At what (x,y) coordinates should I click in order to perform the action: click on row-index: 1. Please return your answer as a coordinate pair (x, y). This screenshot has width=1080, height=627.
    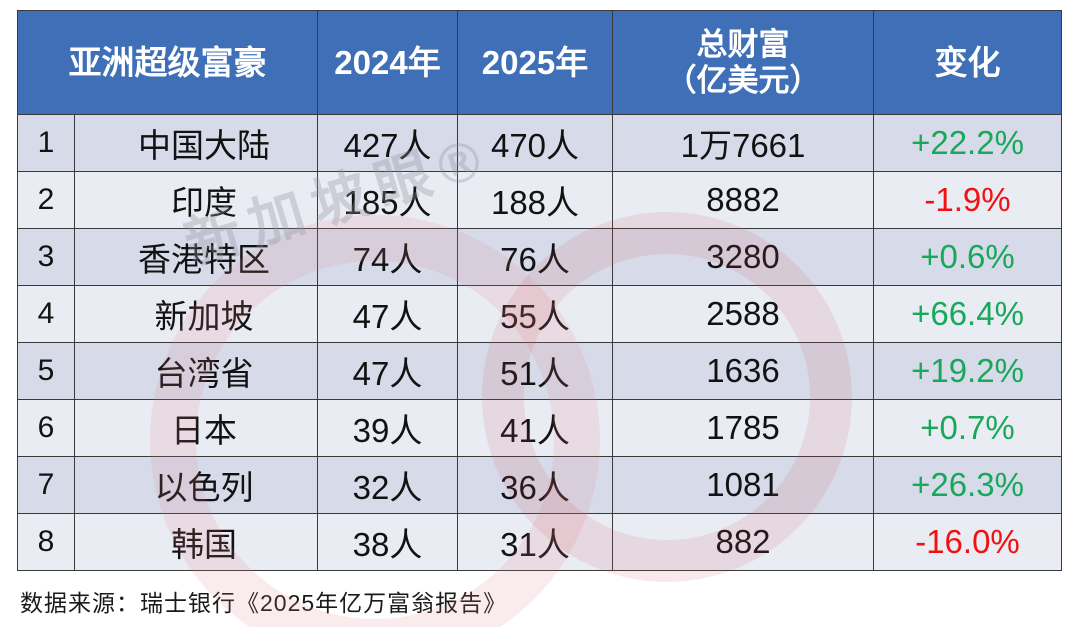
    Looking at the image, I should click on (46, 143).